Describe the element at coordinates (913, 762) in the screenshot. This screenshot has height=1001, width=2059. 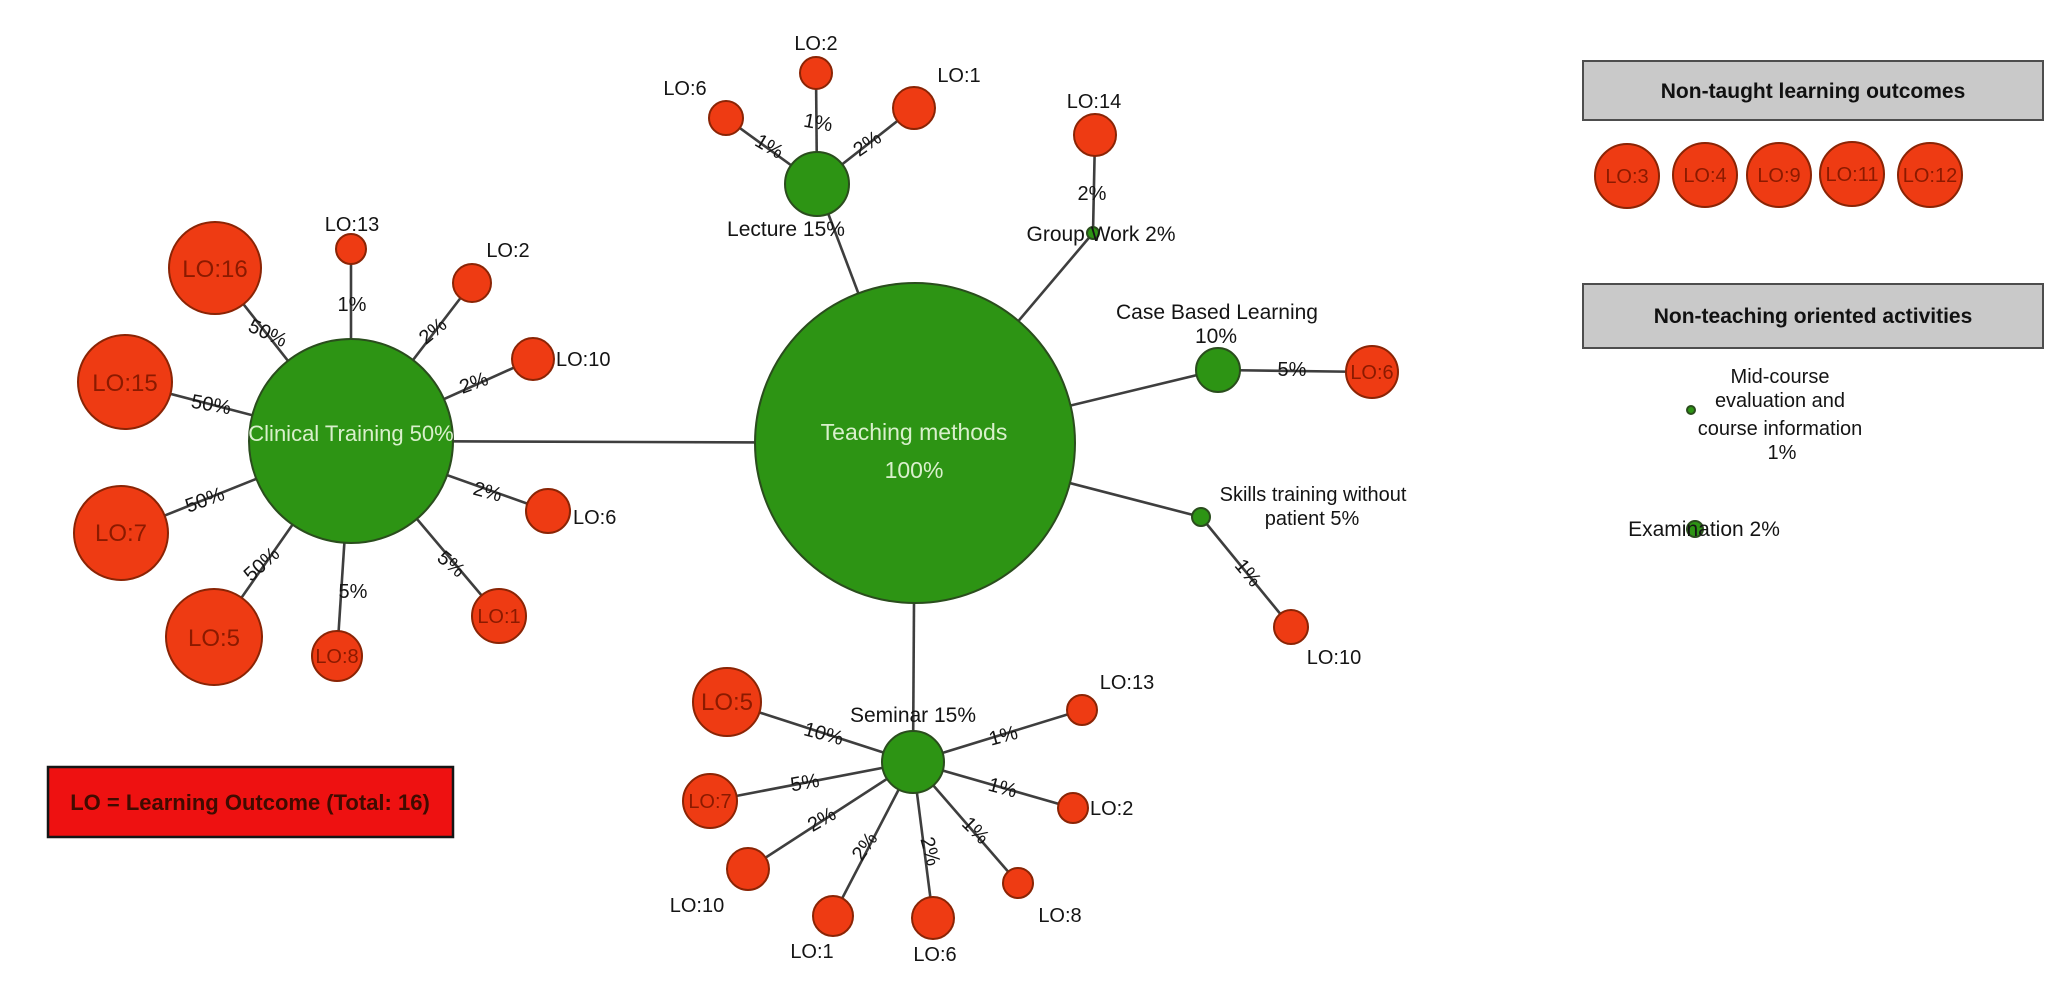
I see `seminar-node` at that location.